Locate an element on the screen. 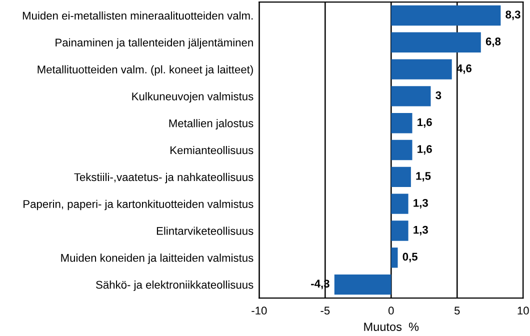 This screenshot has width=530, height=336. x-tick-label: 0 is located at coordinates (391, 310).